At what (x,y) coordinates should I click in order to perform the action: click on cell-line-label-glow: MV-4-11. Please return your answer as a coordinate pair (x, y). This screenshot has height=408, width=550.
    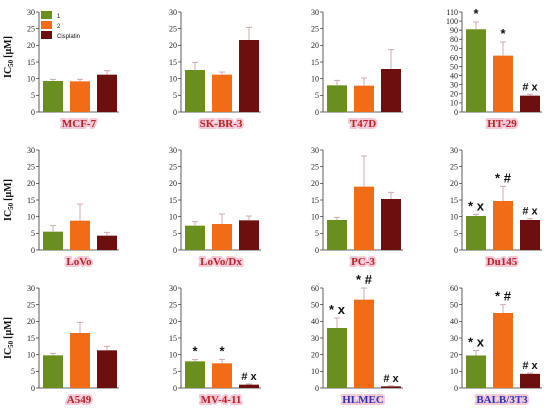
    Looking at the image, I should click on (221, 400).